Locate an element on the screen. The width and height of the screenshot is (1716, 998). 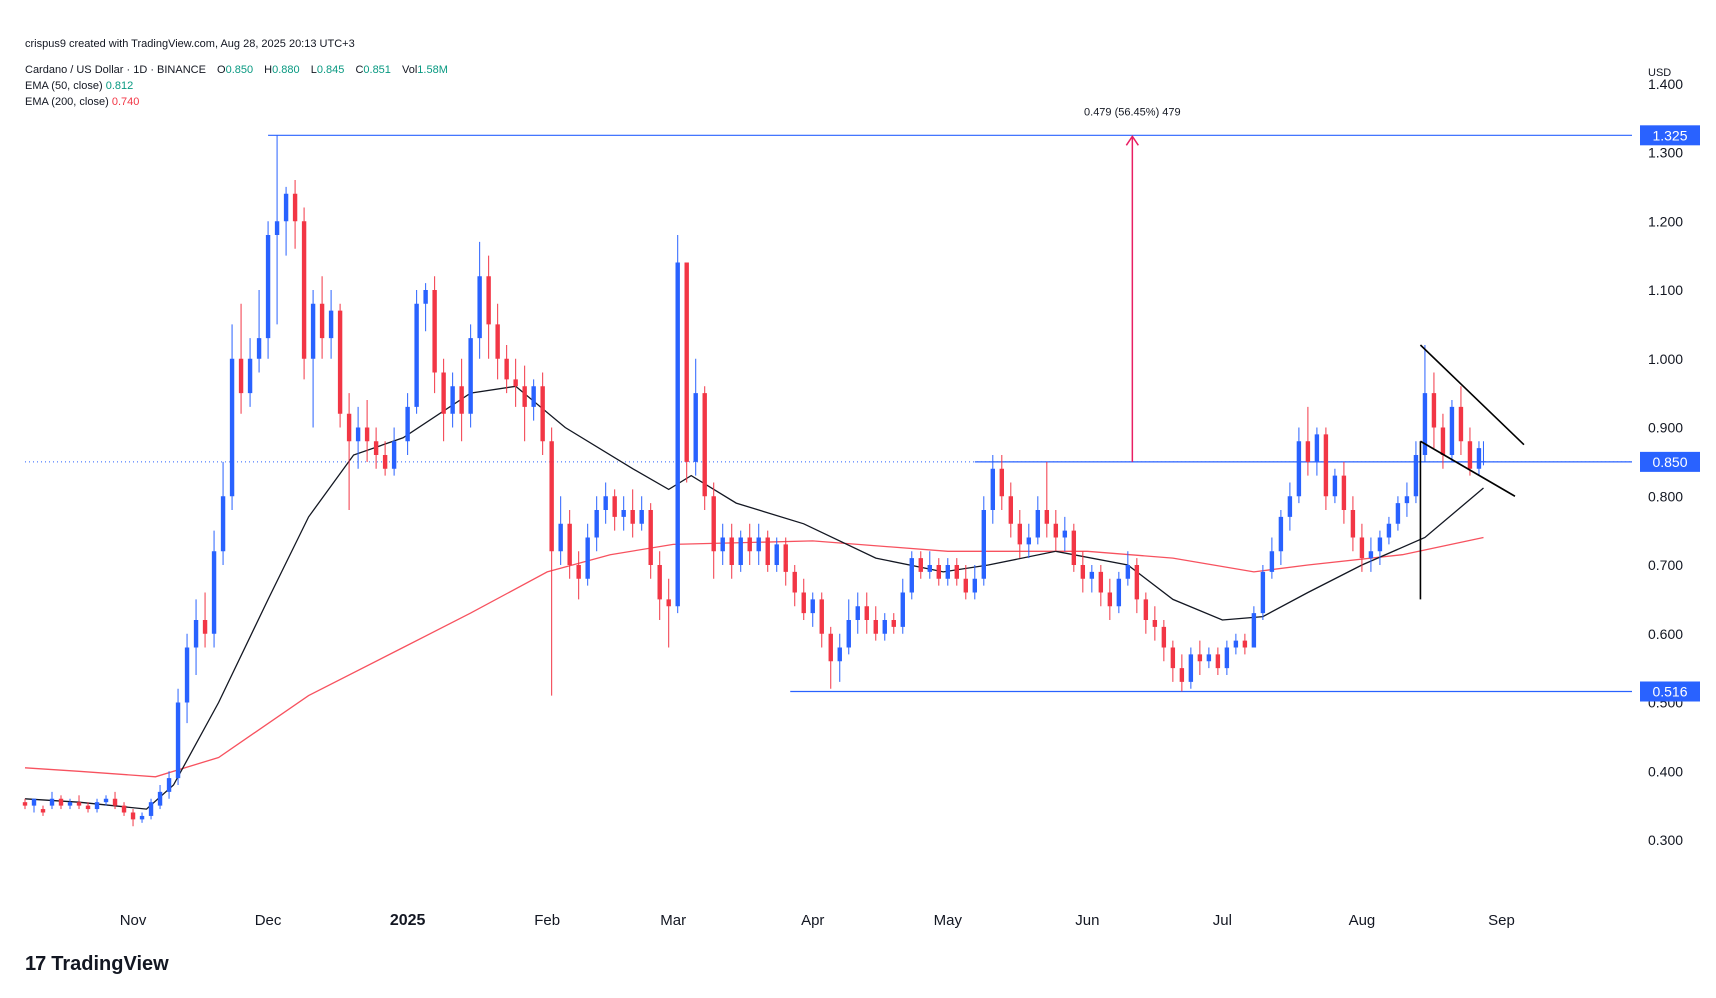
x-tick-label-6: May is located at coordinates (948, 920).